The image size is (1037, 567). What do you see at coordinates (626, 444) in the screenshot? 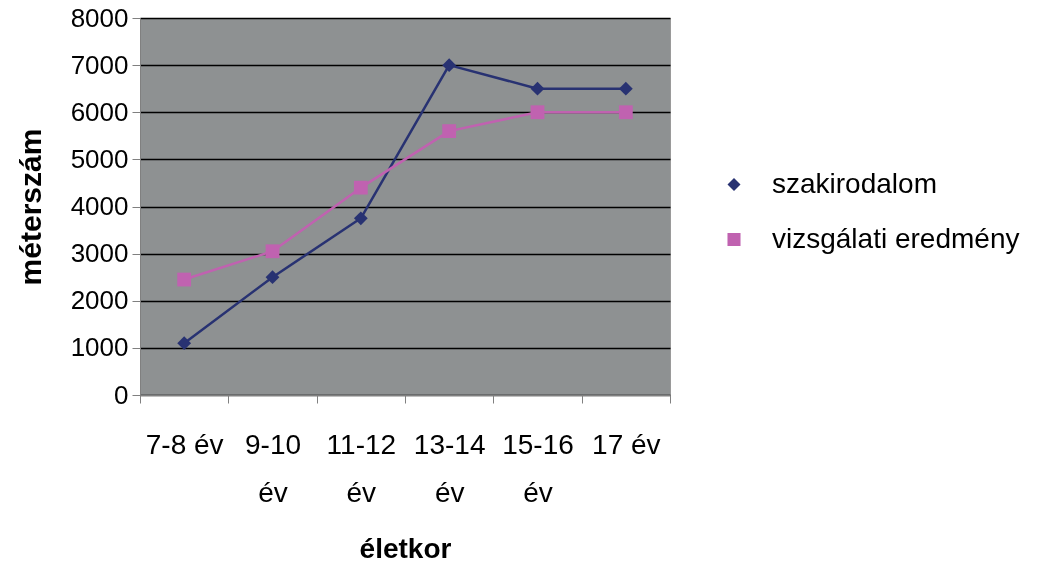
I see `x-tick-label: 17 év` at bounding box center [626, 444].